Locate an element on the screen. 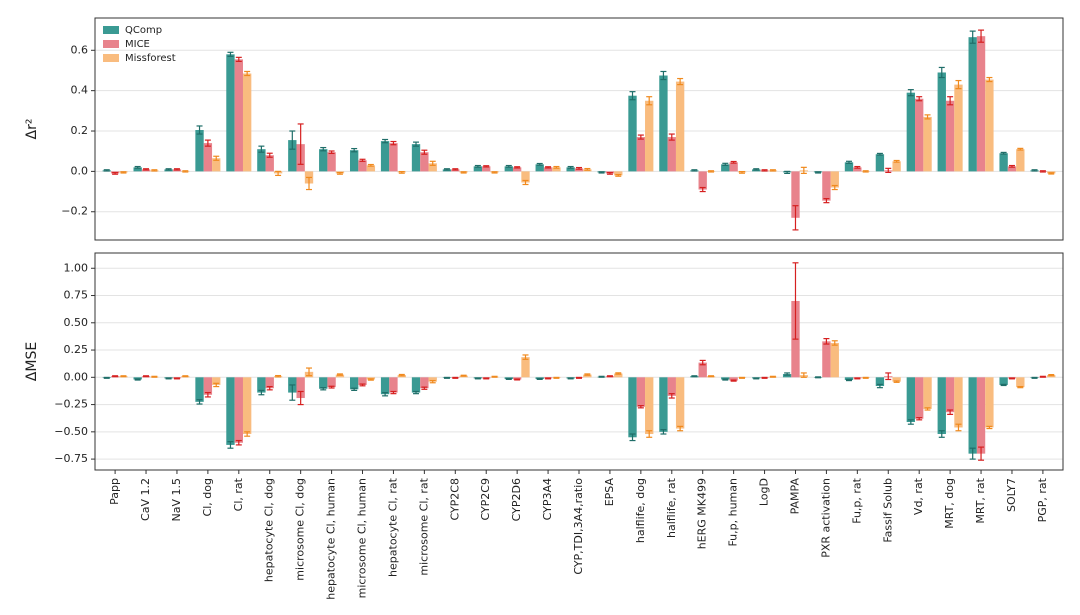  x-tick-label: hepatocyte Cl, dog is located at coordinates (269, 530).